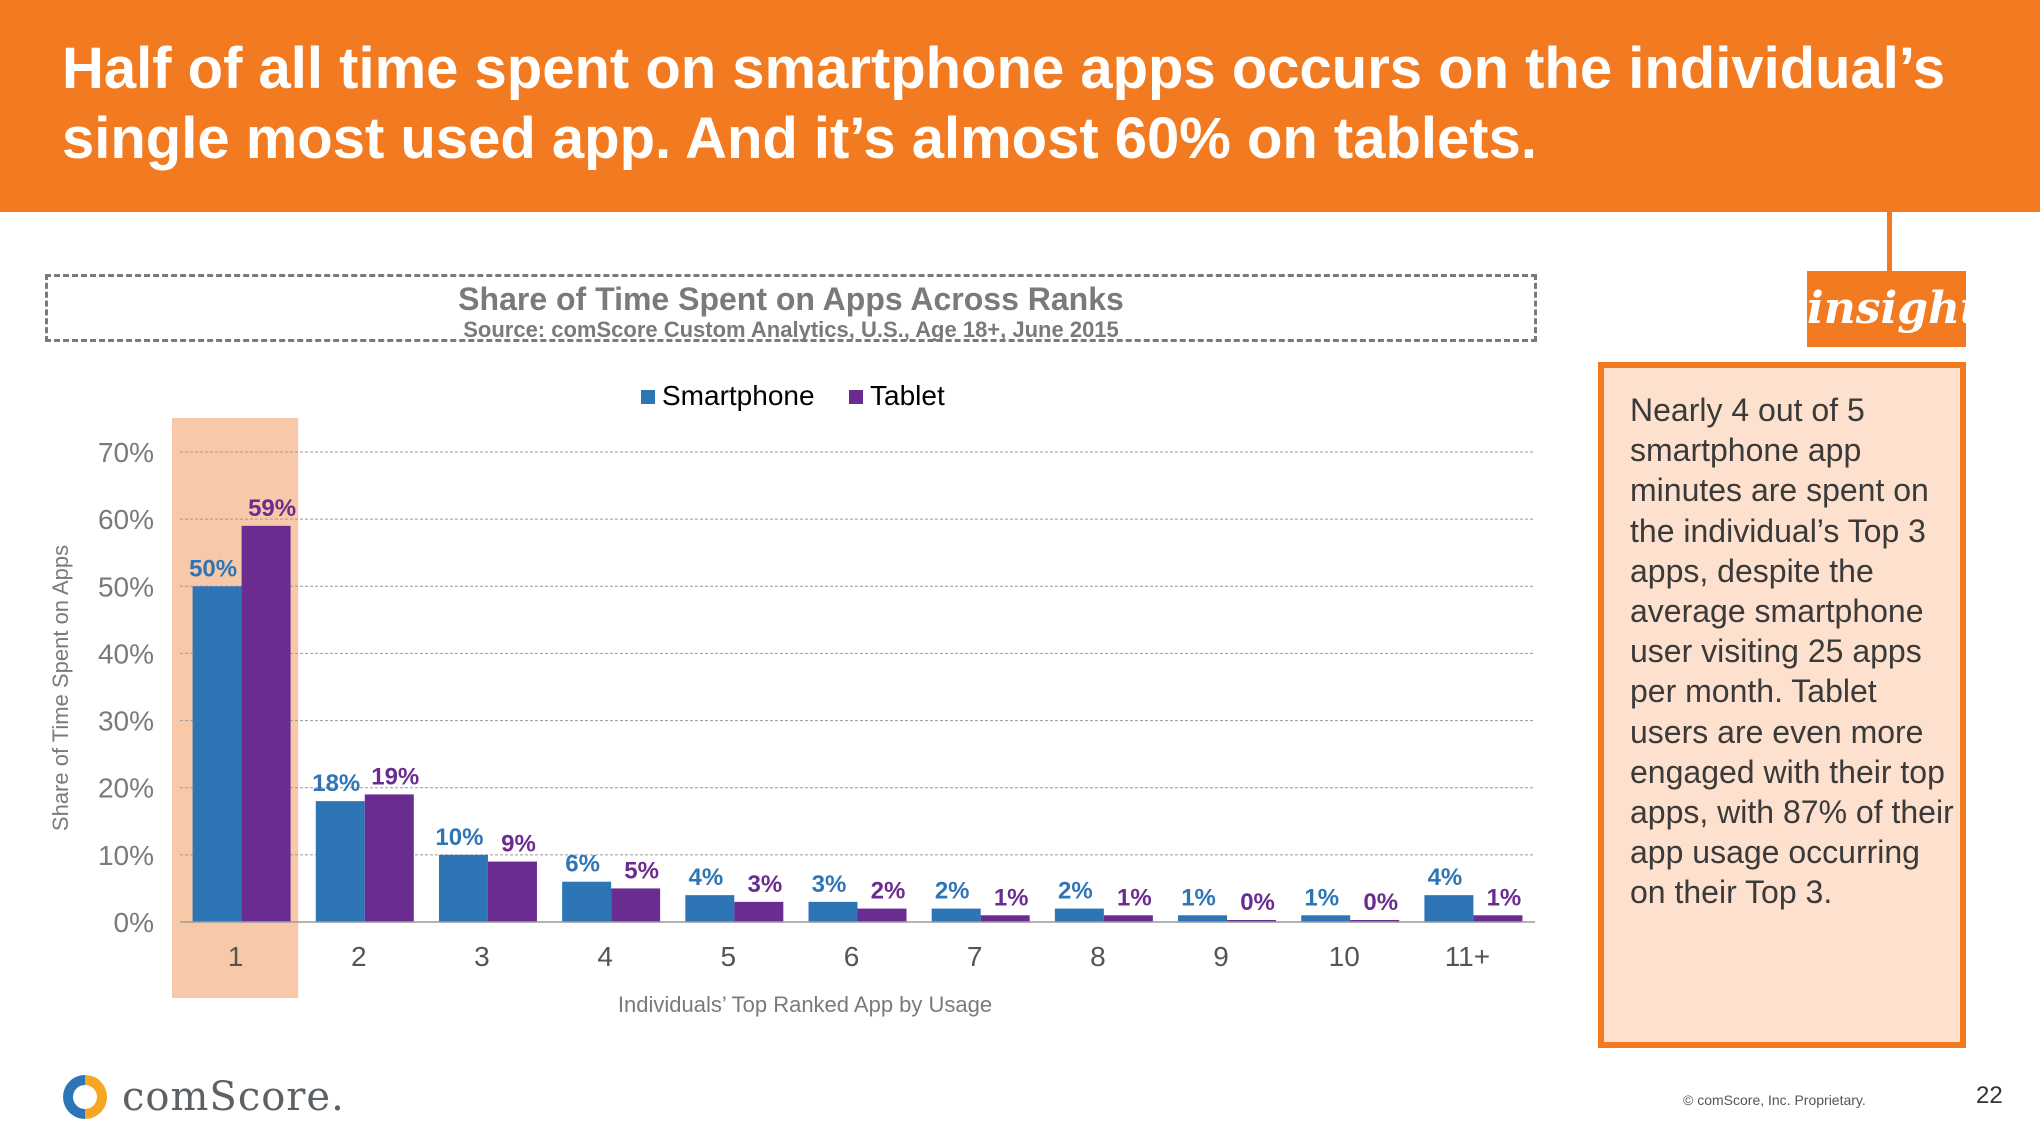 The width and height of the screenshot is (2040, 1148). What do you see at coordinates (805, 1004) in the screenshot?
I see `x-axis-title: Individuals’ Top Ranked App by Usage` at bounding box center [805, 1004].